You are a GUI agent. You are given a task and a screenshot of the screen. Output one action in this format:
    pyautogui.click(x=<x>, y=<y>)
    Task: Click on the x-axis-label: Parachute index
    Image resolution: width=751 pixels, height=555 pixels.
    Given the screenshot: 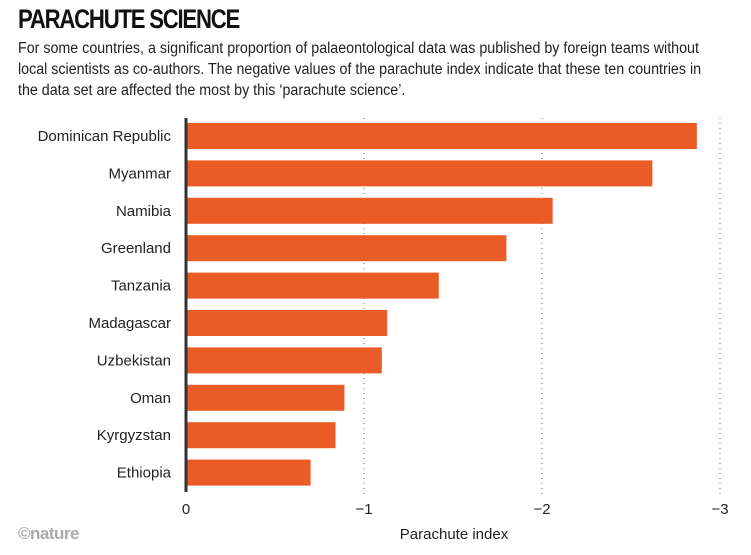 What is the action you would take?
    pyautogui.click(x=454, y=534)
    